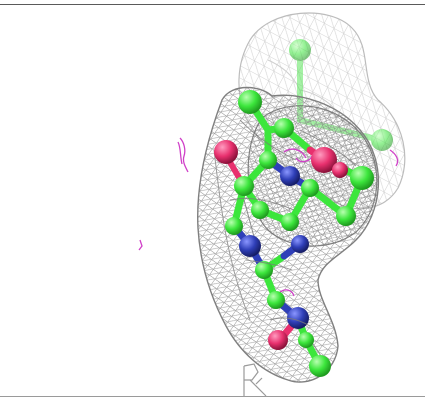  Describe the element at coordinates (212, 4) in the screenshot. I see `top-border-line` at that location.